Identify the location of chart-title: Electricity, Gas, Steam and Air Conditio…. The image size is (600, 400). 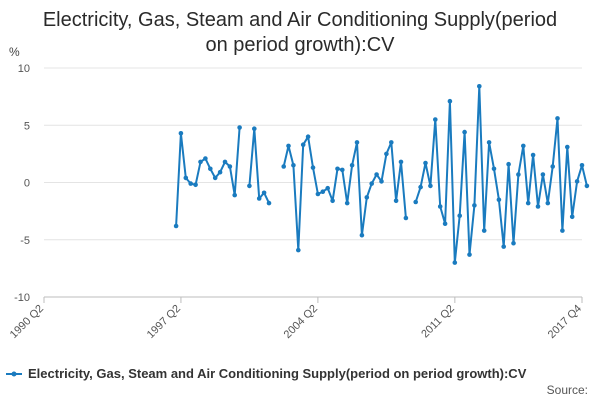
(300, 33).